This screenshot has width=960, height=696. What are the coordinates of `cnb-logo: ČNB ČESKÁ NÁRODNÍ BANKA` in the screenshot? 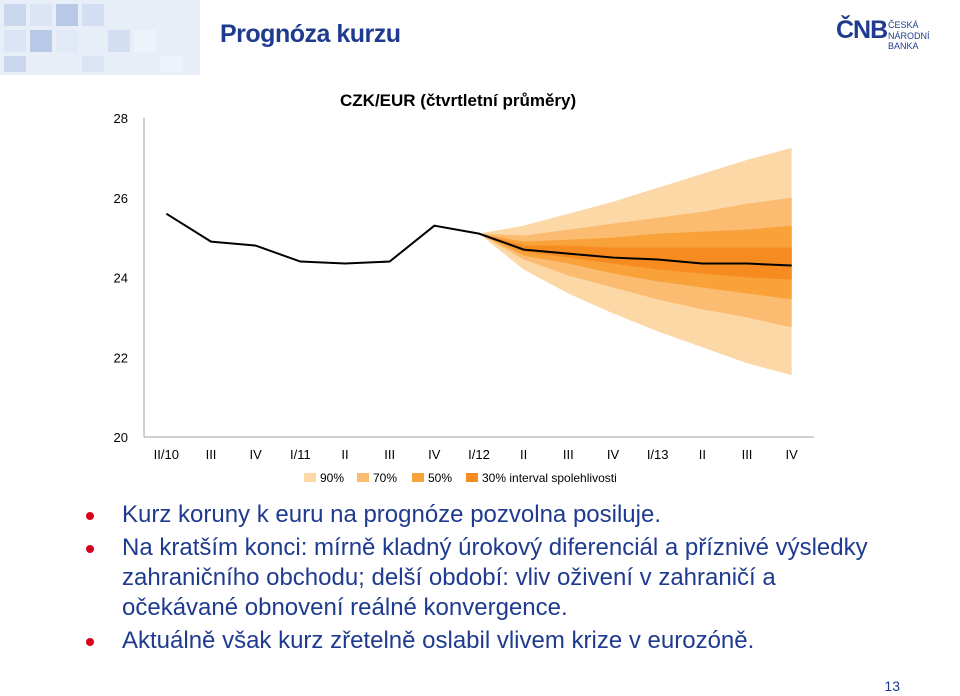 It's located at (891, 36).